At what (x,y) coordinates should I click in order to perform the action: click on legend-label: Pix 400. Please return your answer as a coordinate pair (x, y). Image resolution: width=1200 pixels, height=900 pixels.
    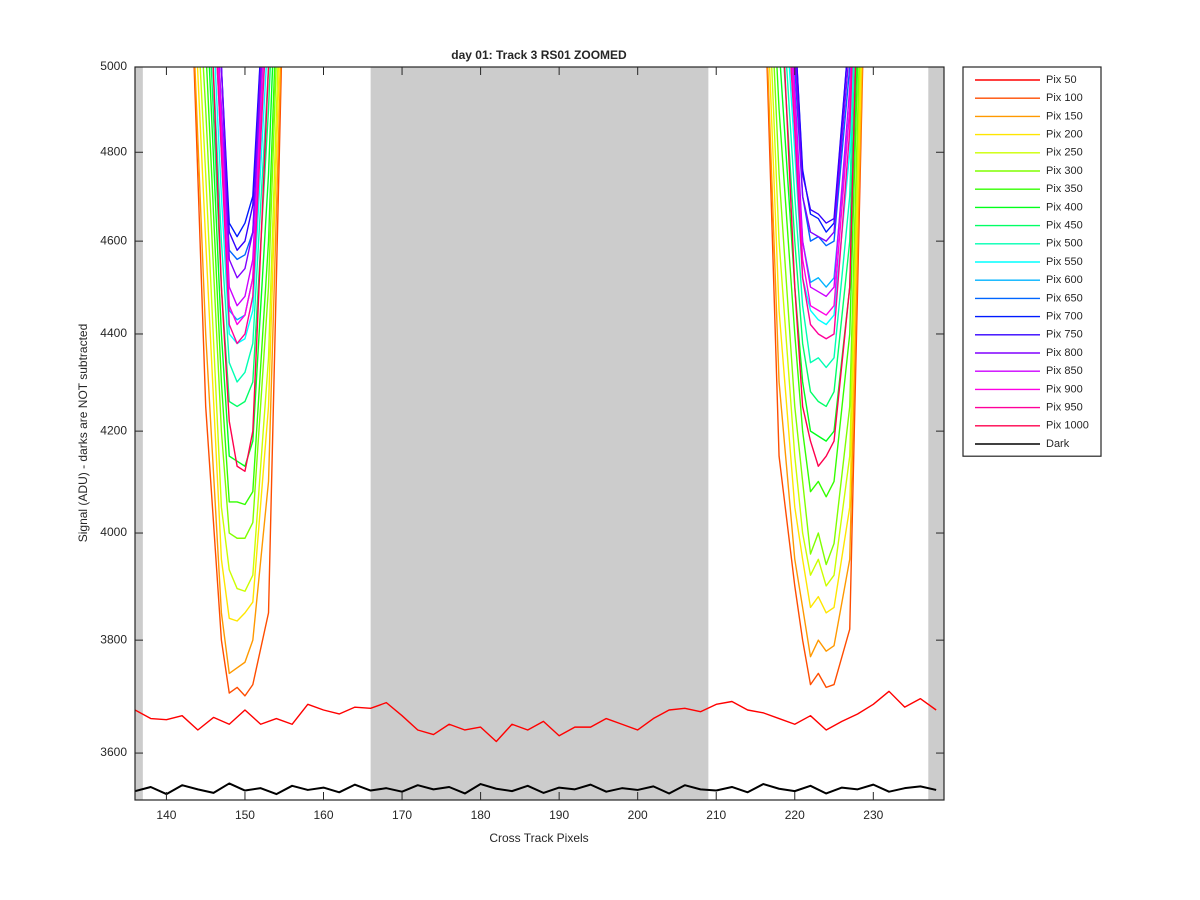
    Looking at the image, I should click on (1064, 207).